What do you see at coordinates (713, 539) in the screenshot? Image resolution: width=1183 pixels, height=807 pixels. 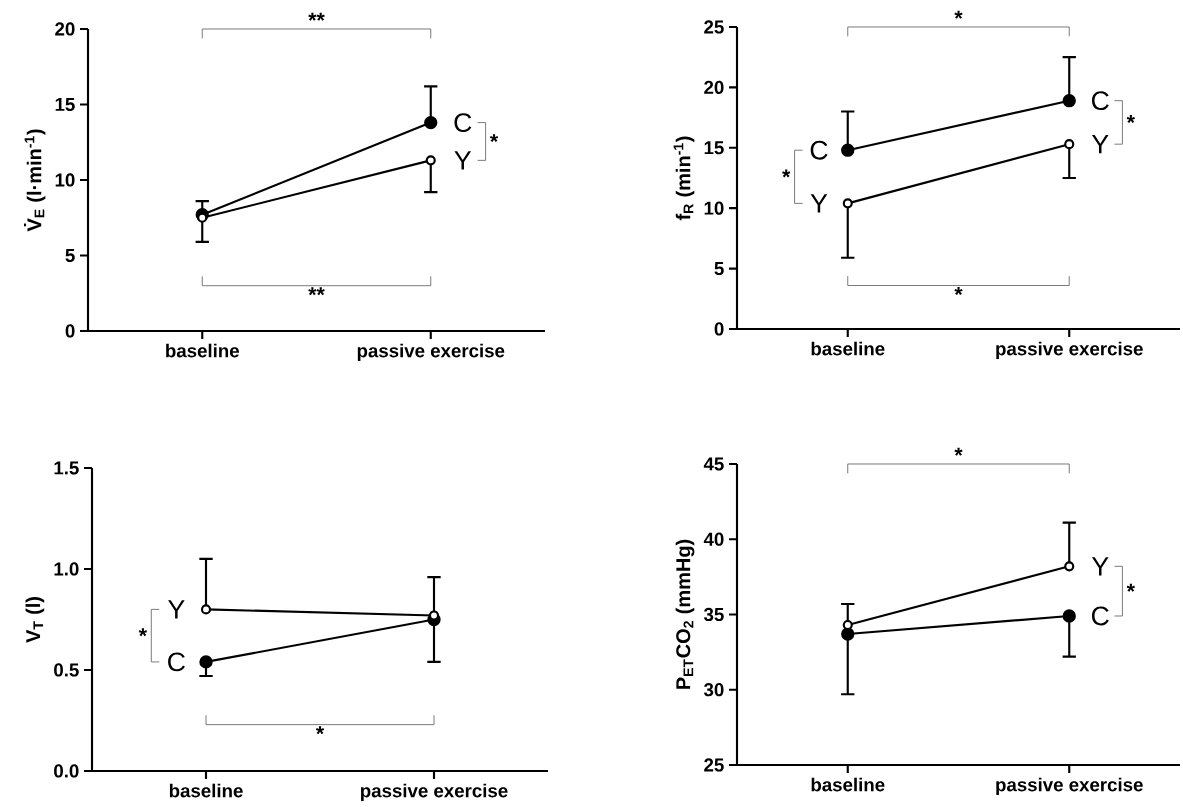 I see `y-tick-label: 40` at bounding box center [713, 539].